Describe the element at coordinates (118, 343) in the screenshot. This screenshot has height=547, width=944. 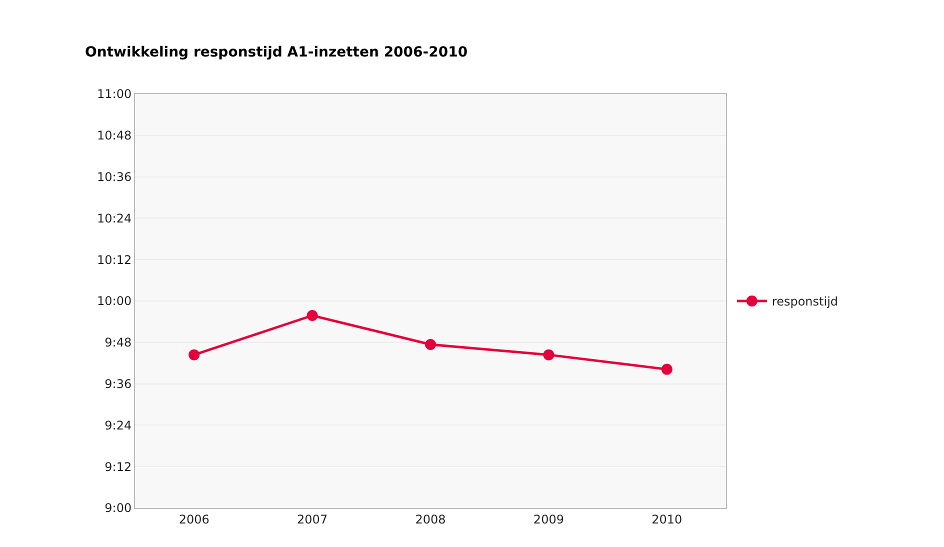
I see `y-tick-label: 9:48` at that location.